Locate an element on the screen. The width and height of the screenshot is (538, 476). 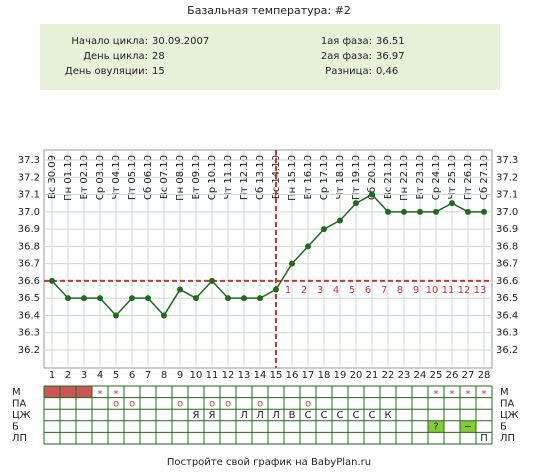
date-label: Пн 15.10 is located at coordinates (292, 178).